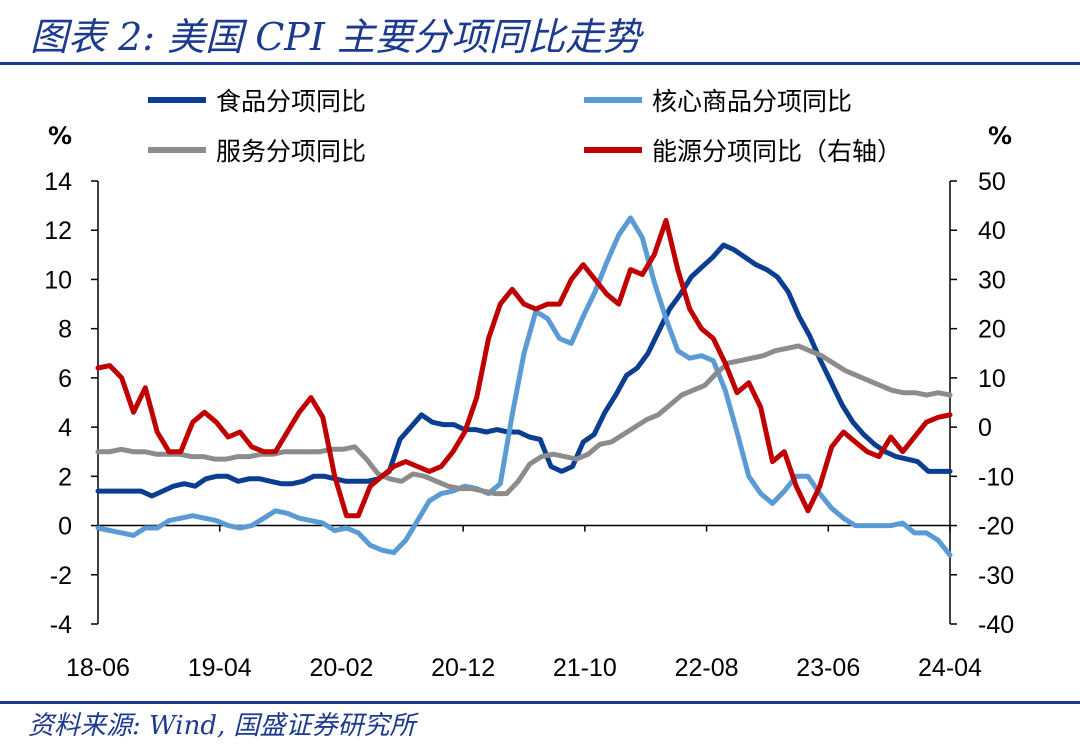 This screenshot has height=745, width=1080. Describe the element at coordinates (992, 379) in the screenshot. I see `right-tick-label: 10` at that location.